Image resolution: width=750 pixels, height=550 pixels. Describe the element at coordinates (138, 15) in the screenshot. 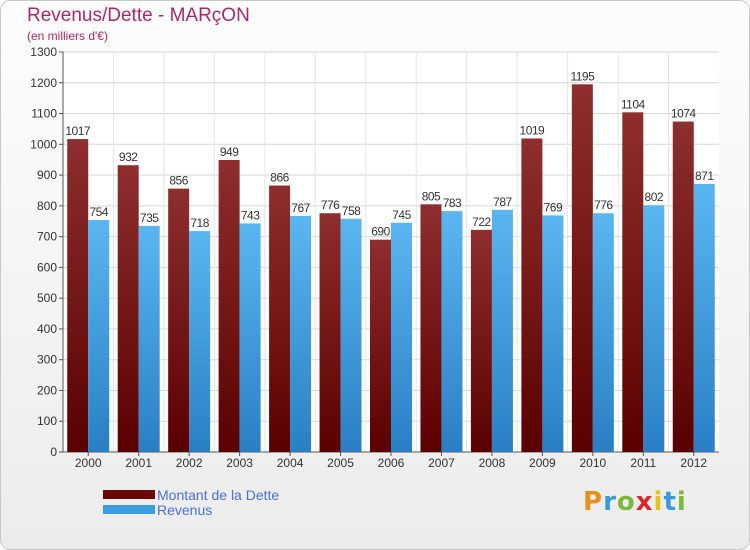

I see `chart-title: Revenus/Dette - MARçON` at that location.